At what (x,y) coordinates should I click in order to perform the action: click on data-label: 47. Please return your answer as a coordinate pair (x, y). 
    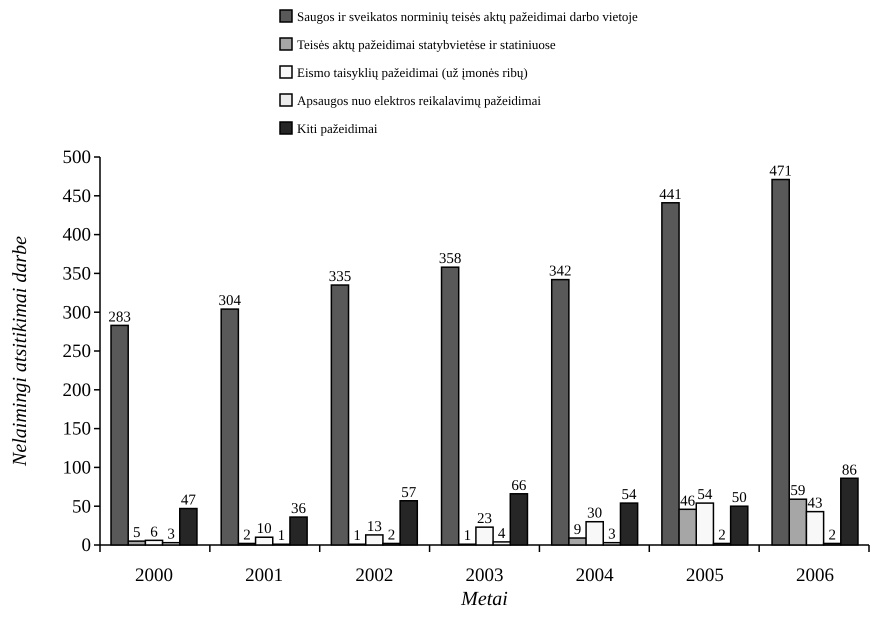
    Looking at the image, I should click on (188, 500).